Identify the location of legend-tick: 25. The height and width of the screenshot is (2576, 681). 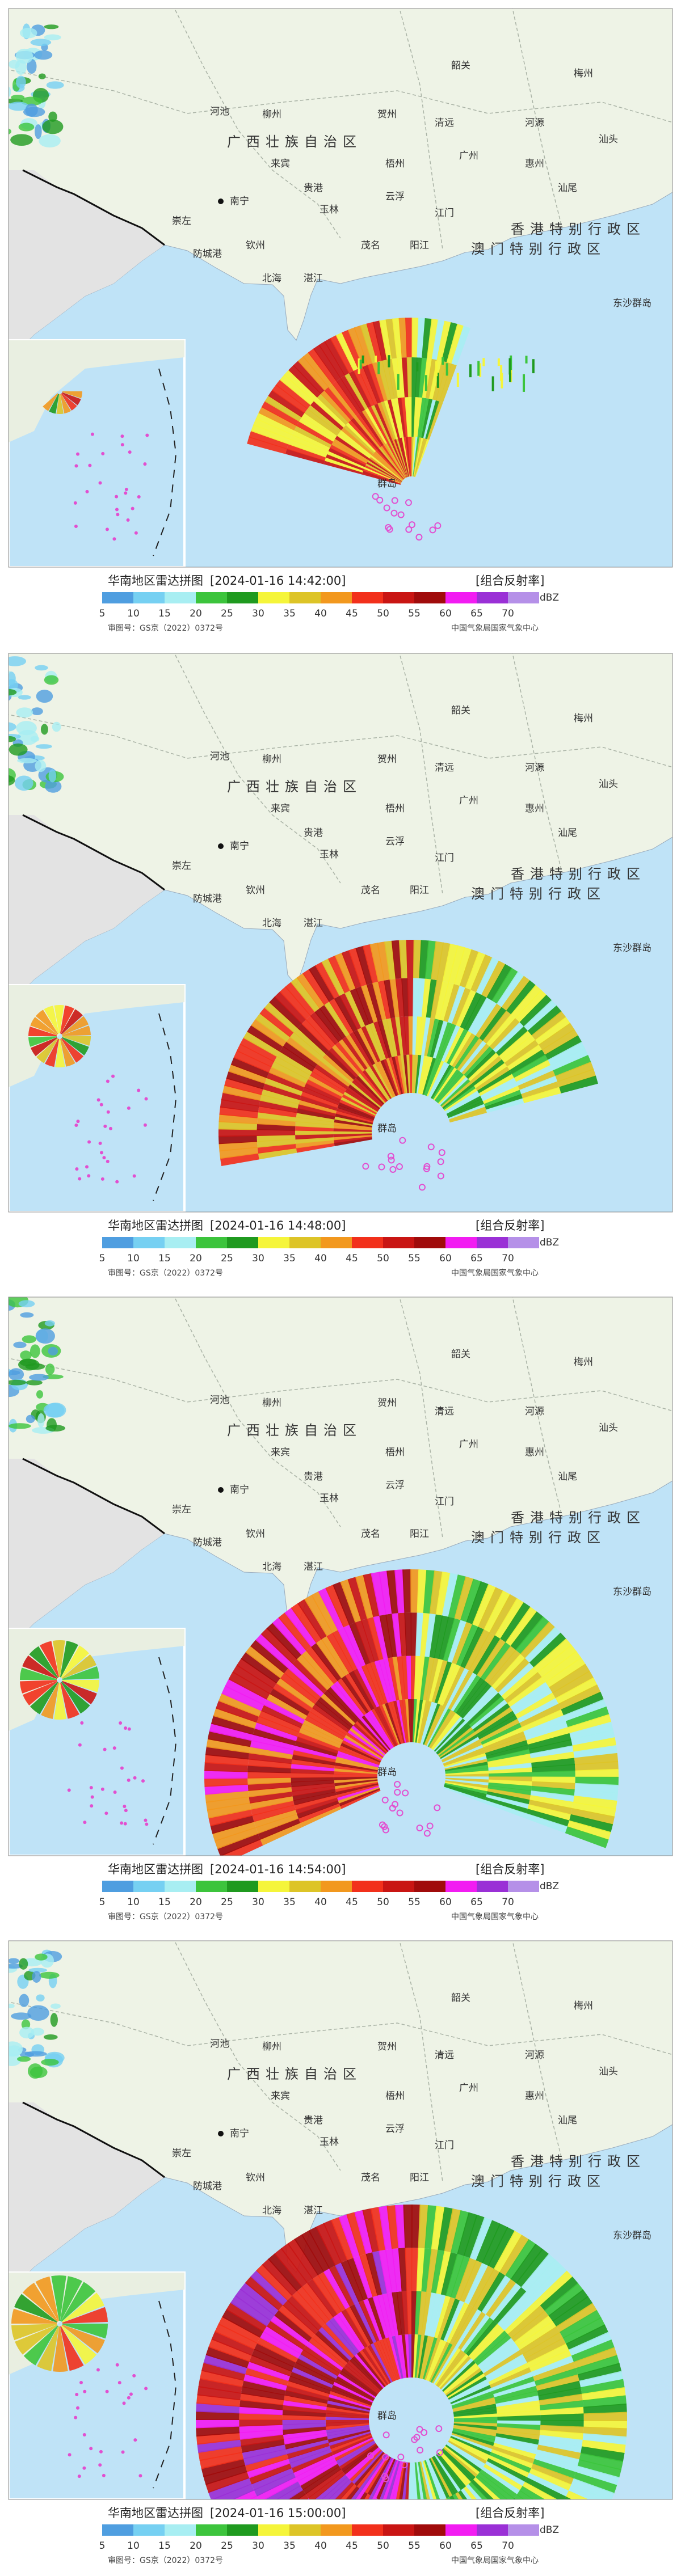
(227, 613).